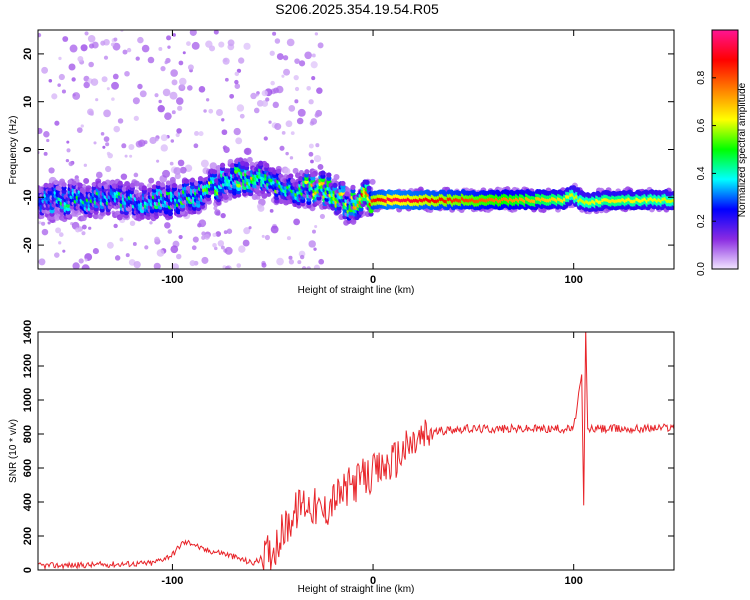  What do you see at coordinates (28, 468) in the screenshot?
I see `snr-ytick-label: 600` at bounding box center [28, 468].